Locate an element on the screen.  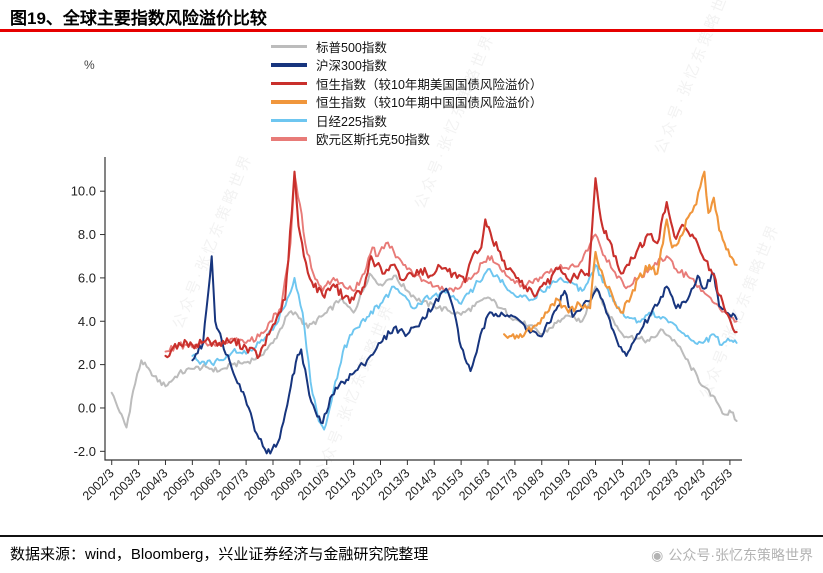
title-accent-rule is located at coordinates (411, 30).